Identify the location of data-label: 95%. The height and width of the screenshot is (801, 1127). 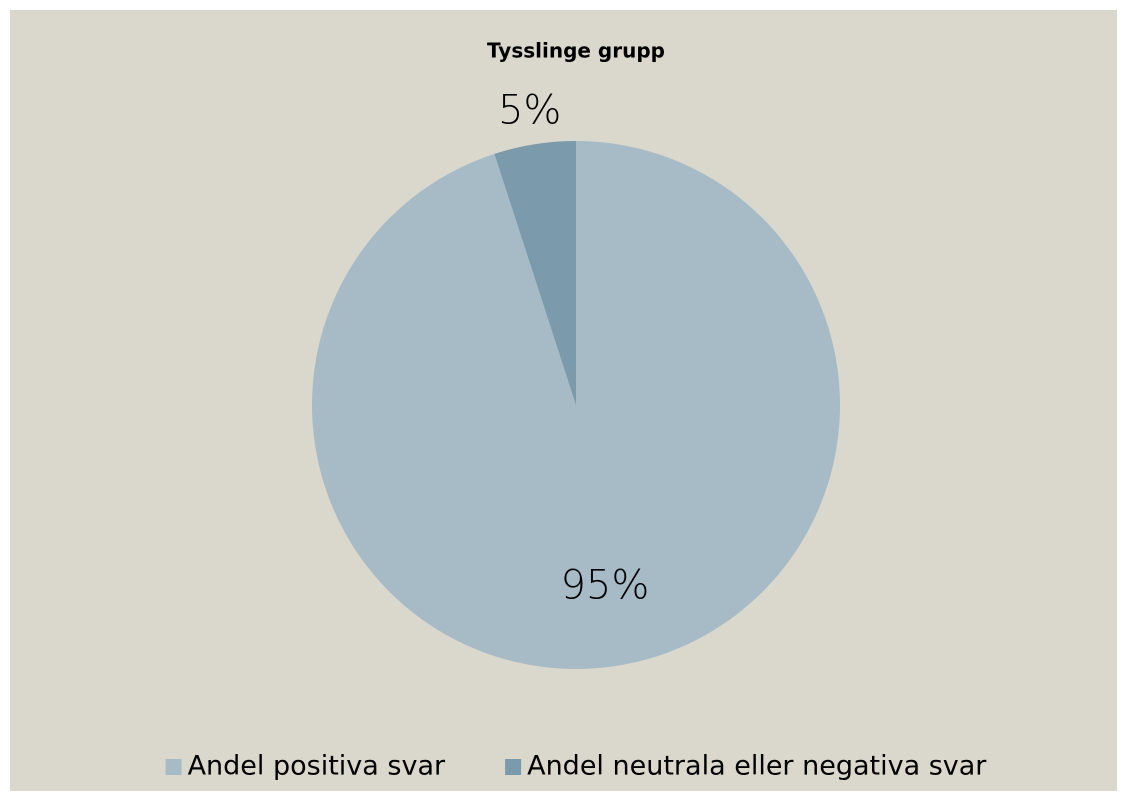
(604, 586).